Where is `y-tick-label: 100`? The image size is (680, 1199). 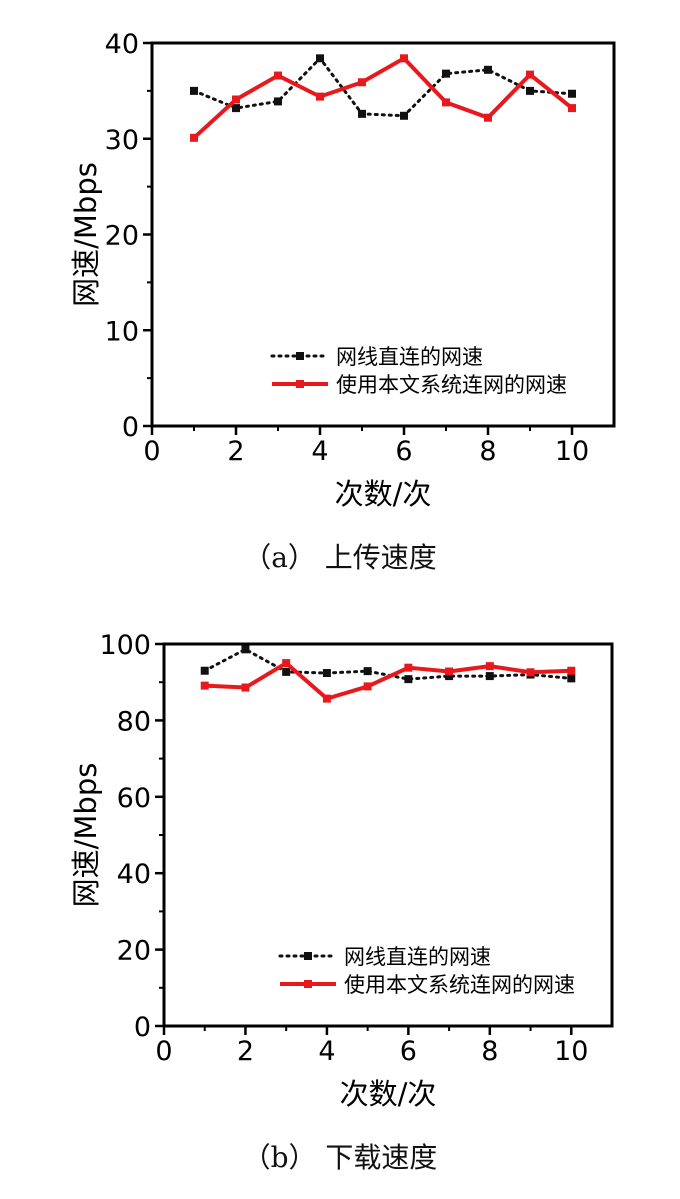
y-tick-label: 100 is located at coordinates (125, 645).